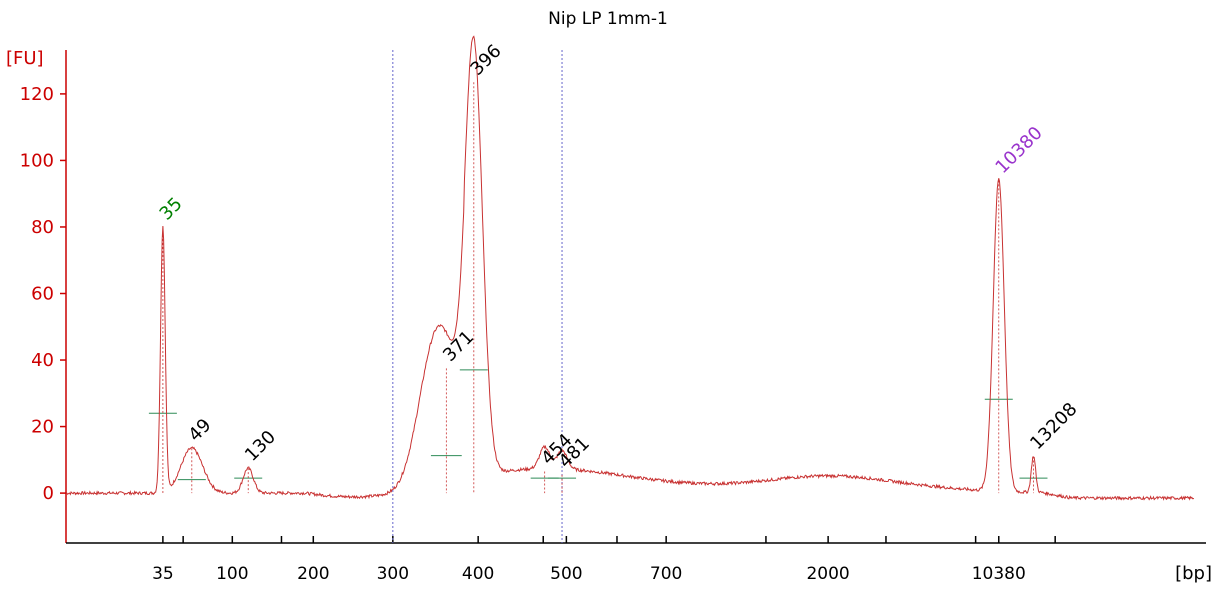 Image resolution: width=1216 pixels, height=590 pixels. What do you see at coordinates (827, 574) in the screenshot?
I see `x-tick-label: 2000` at bounding box center [827, 574].